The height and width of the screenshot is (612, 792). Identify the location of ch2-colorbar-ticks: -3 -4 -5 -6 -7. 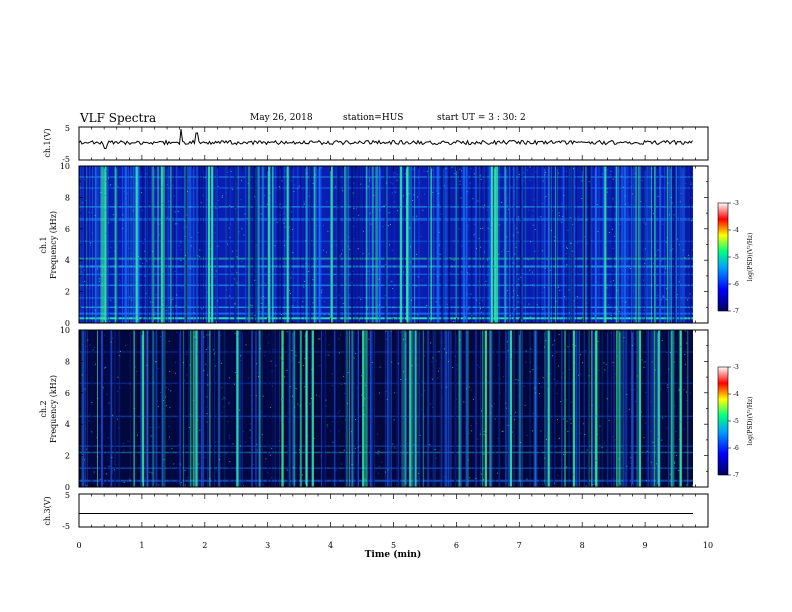
(733, 421).